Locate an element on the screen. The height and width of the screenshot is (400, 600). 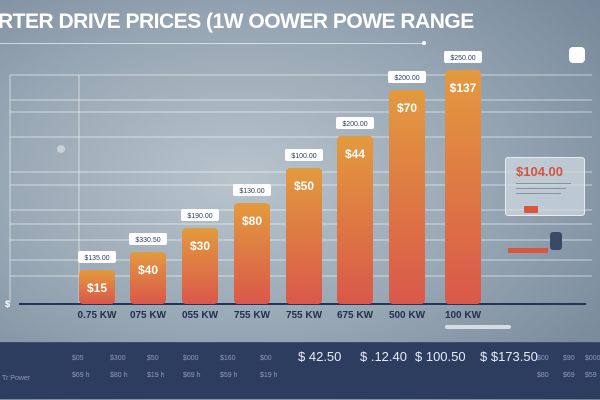
x-tick-label: 075 KW is located at coordinates (148, 315).